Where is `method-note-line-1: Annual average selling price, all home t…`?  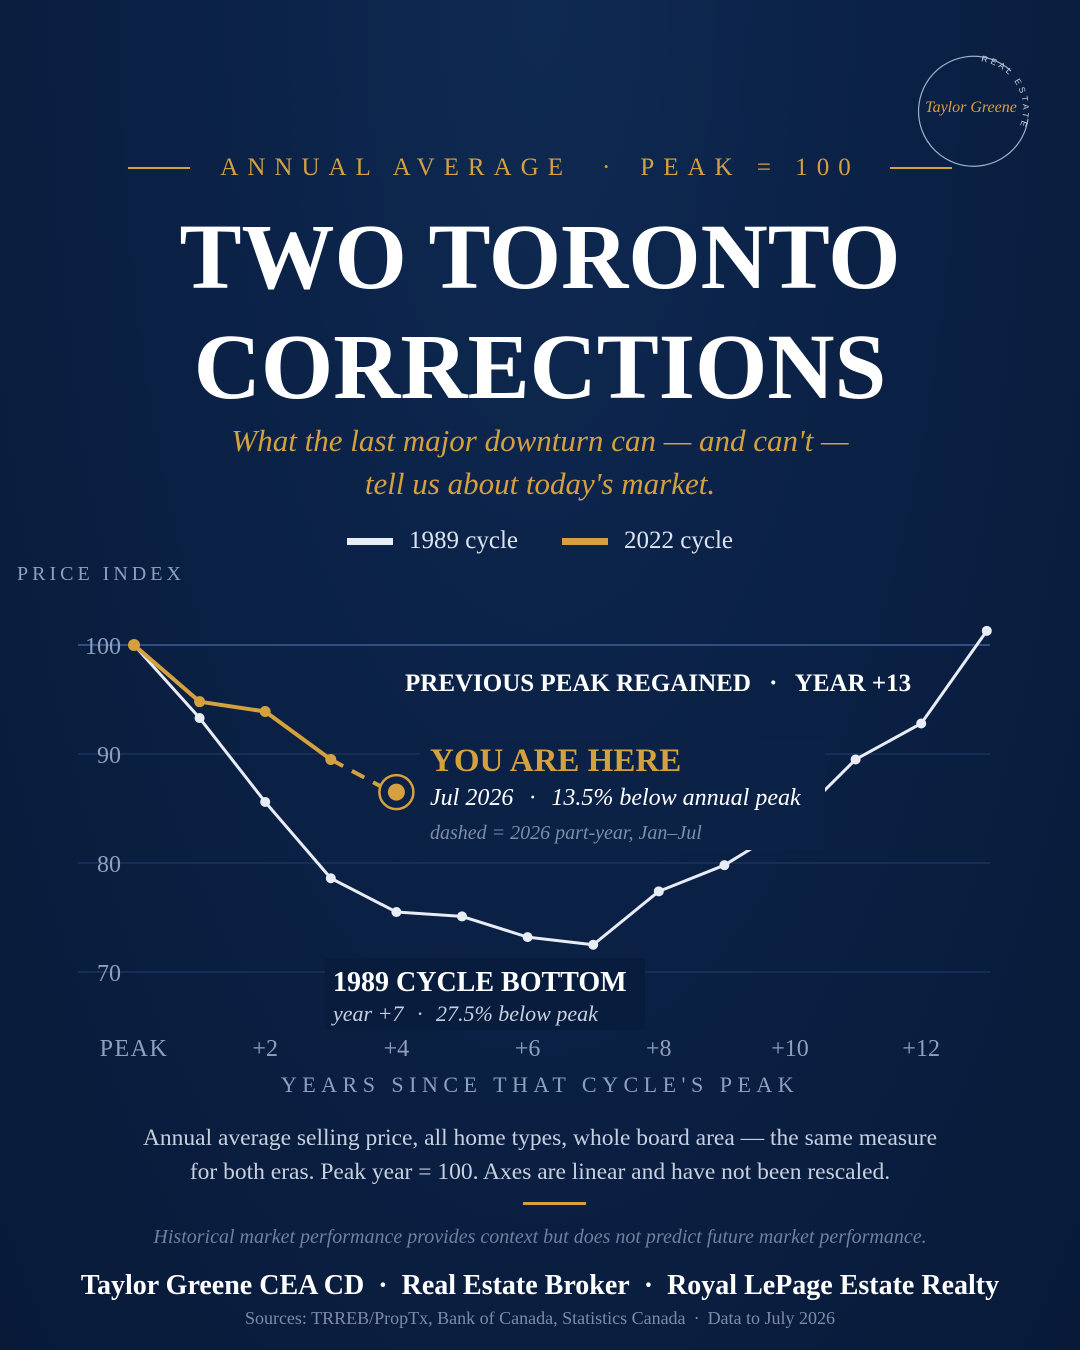
method-note-line-1: Annual average selling price, all home t… is located at coordinates (540, 1138).